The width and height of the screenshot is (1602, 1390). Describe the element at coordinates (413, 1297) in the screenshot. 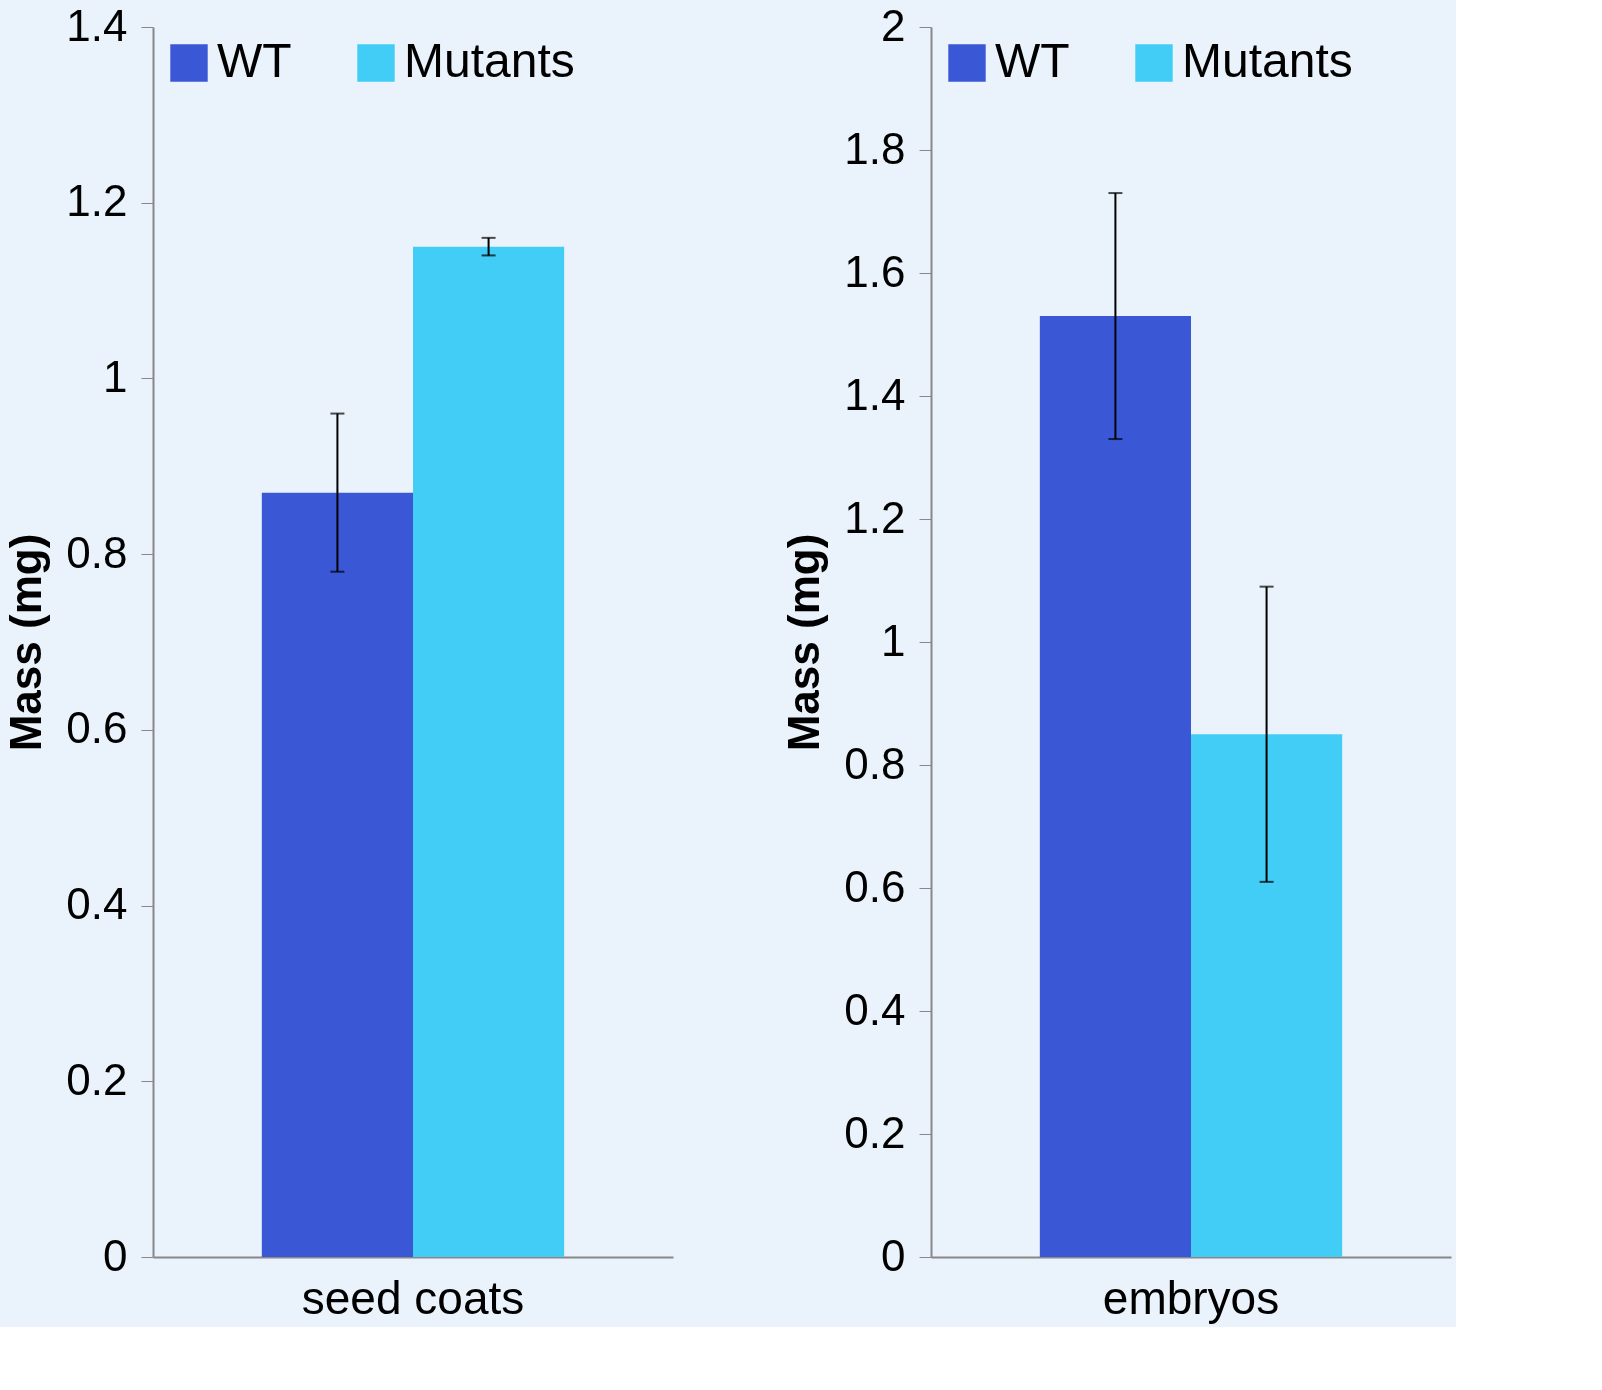

I see `x-tick-label: seed coats` at that location.